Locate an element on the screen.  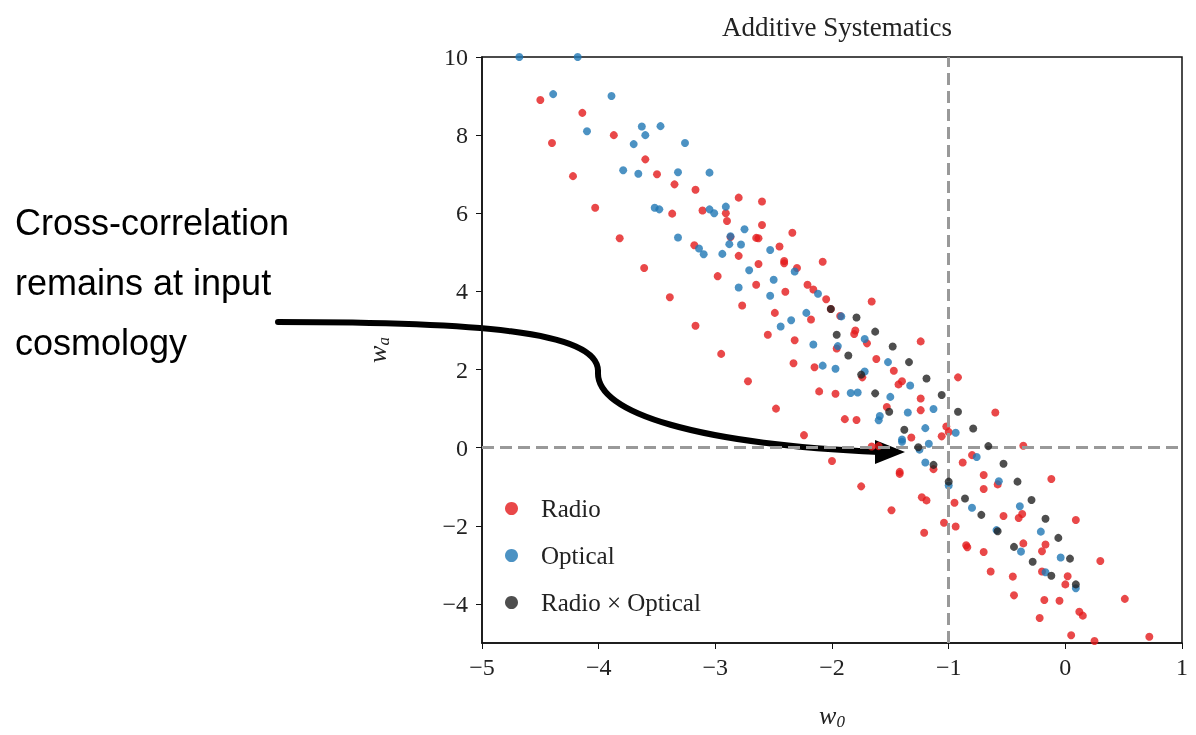
x-tick-label: −4 is located at coordinates (598, 667).